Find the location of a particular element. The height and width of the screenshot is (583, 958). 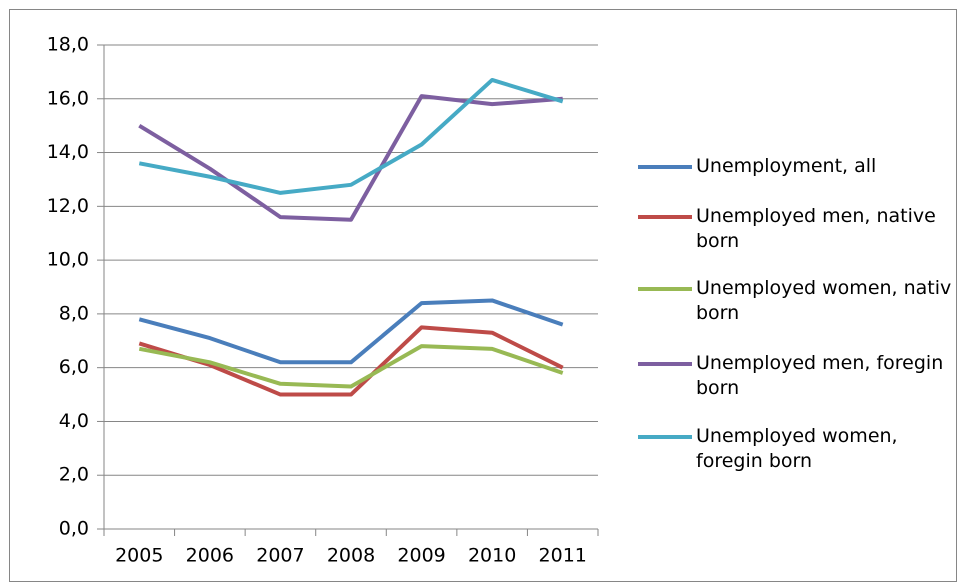

y-tick-label: 4,0 is located at coordinates (74, 421).